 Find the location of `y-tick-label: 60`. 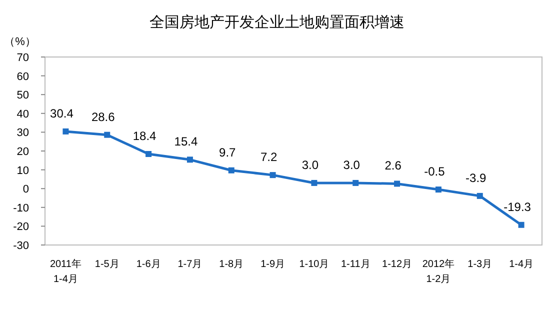

y-tick-label: 60 is located at coordinates (22, 76).